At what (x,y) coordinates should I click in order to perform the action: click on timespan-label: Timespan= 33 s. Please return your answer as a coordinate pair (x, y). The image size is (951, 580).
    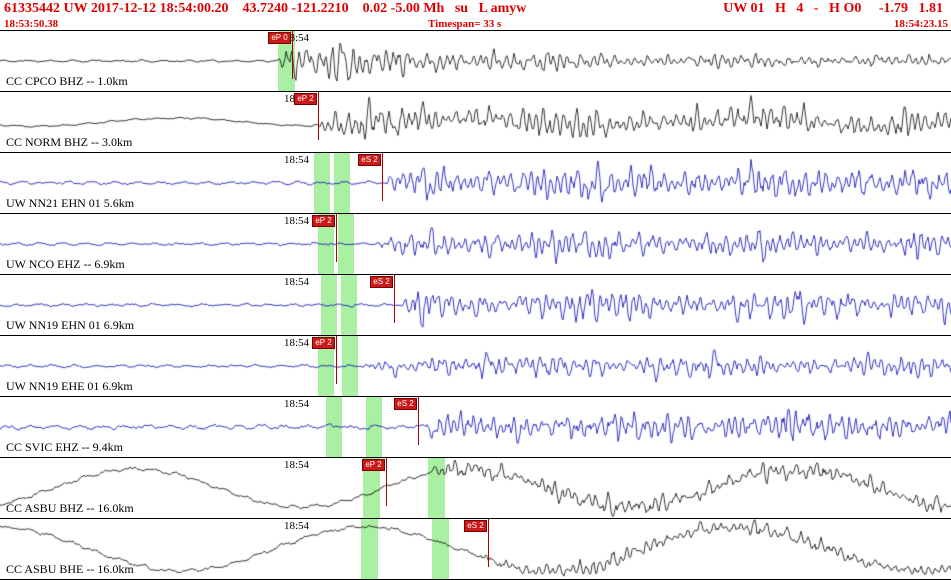
    Looking at the image, I should click on (465, 24).